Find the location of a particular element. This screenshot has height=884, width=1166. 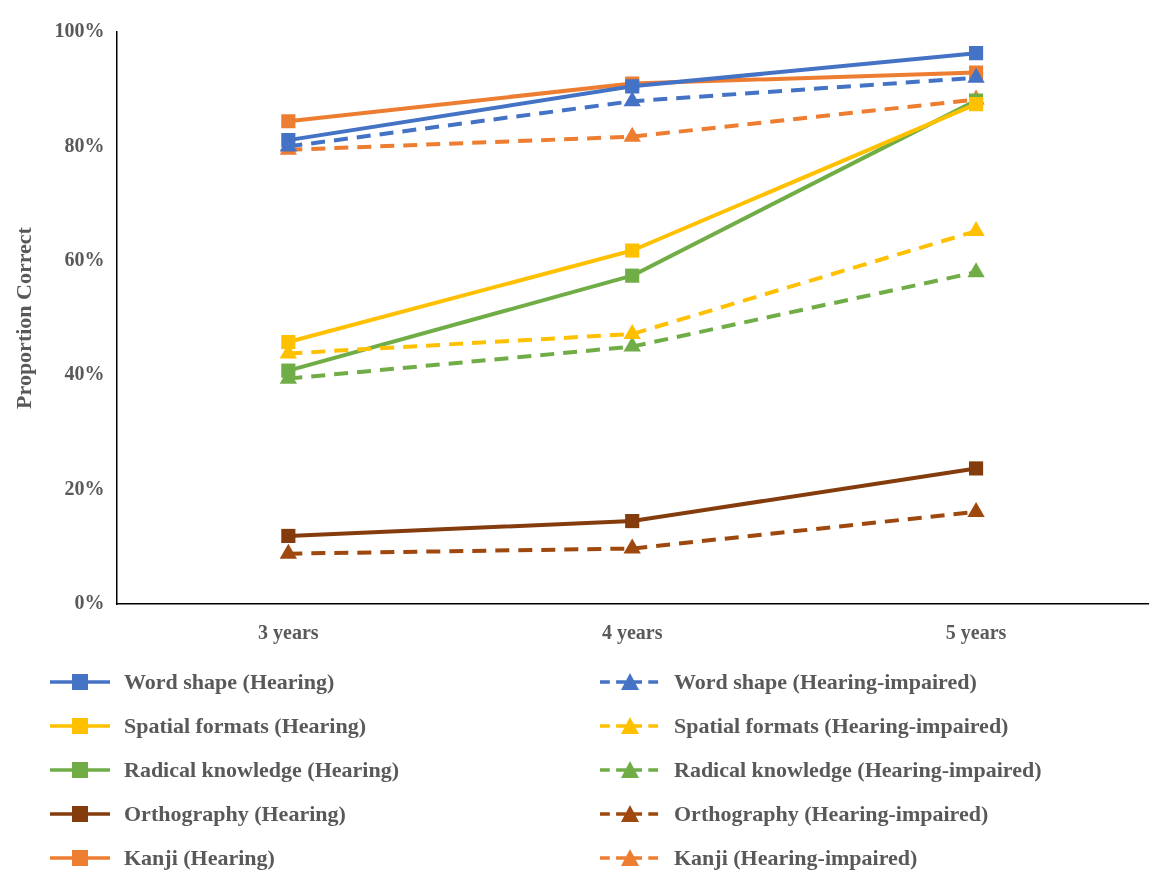

y-tick-label: 100% is located at coordinates (79, 30).